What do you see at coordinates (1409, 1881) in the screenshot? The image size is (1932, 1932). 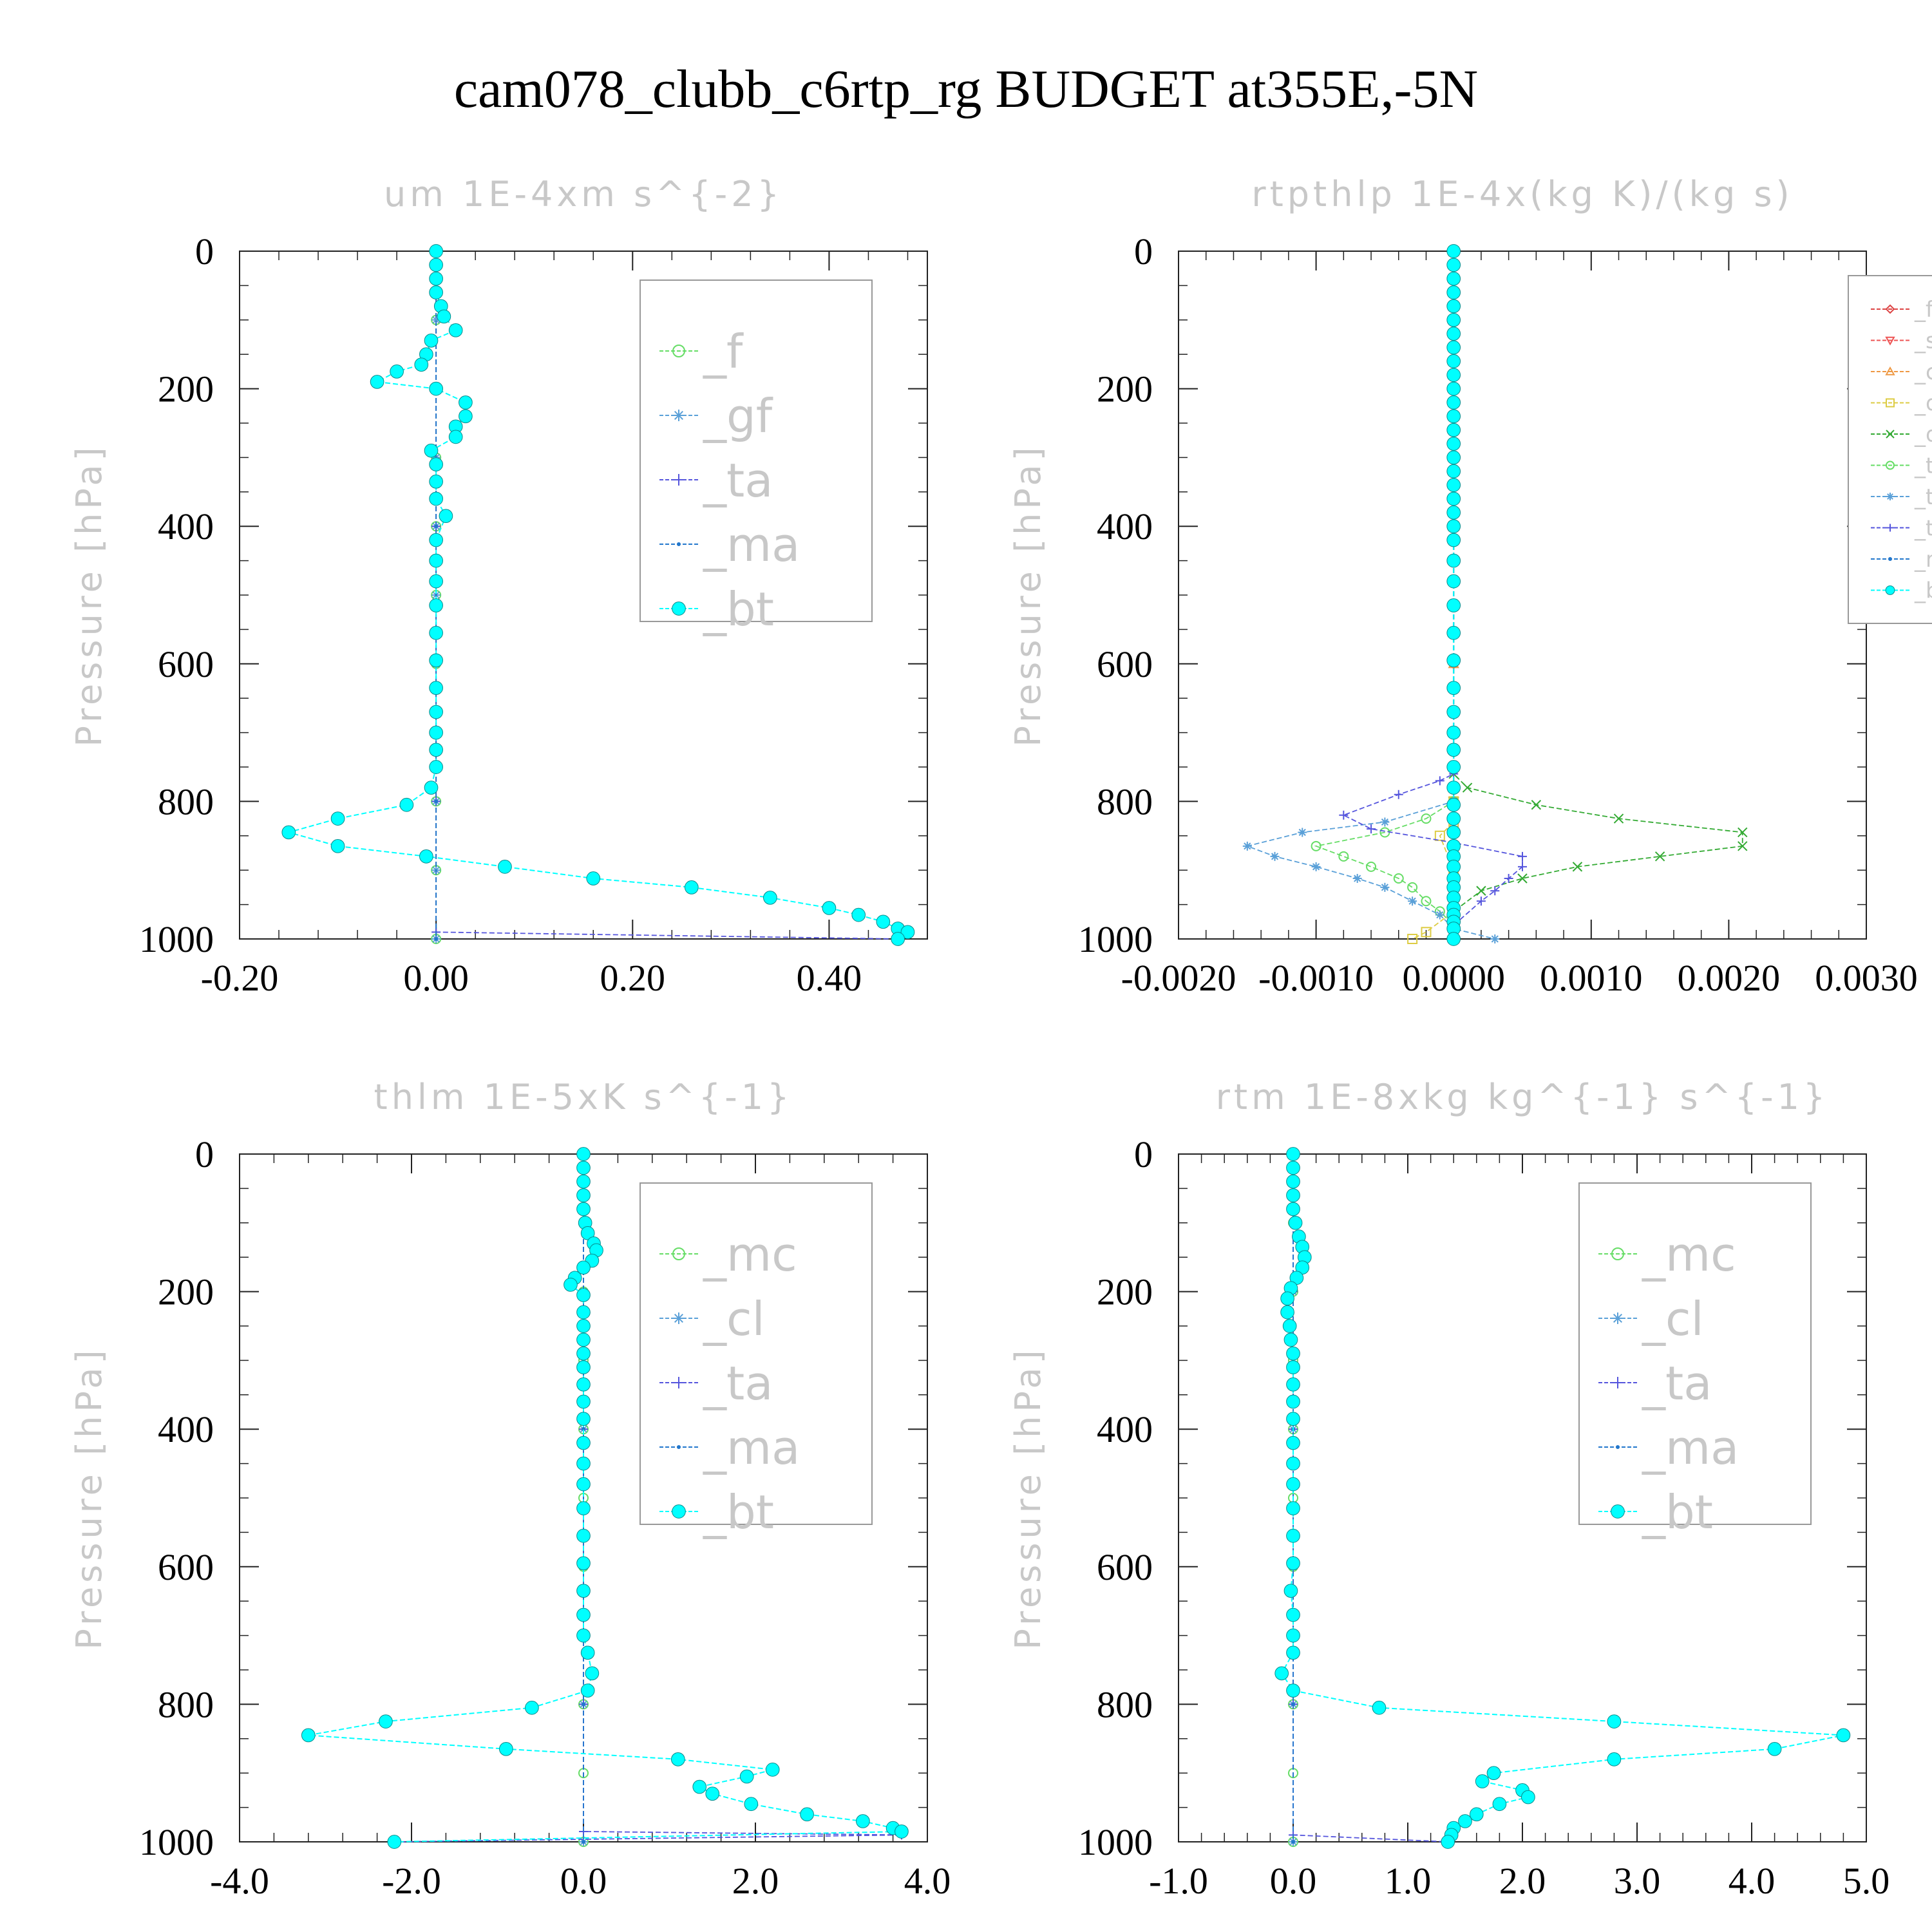 I see `x-tick-label: 1.0` at bounding box center [1409, 1881].